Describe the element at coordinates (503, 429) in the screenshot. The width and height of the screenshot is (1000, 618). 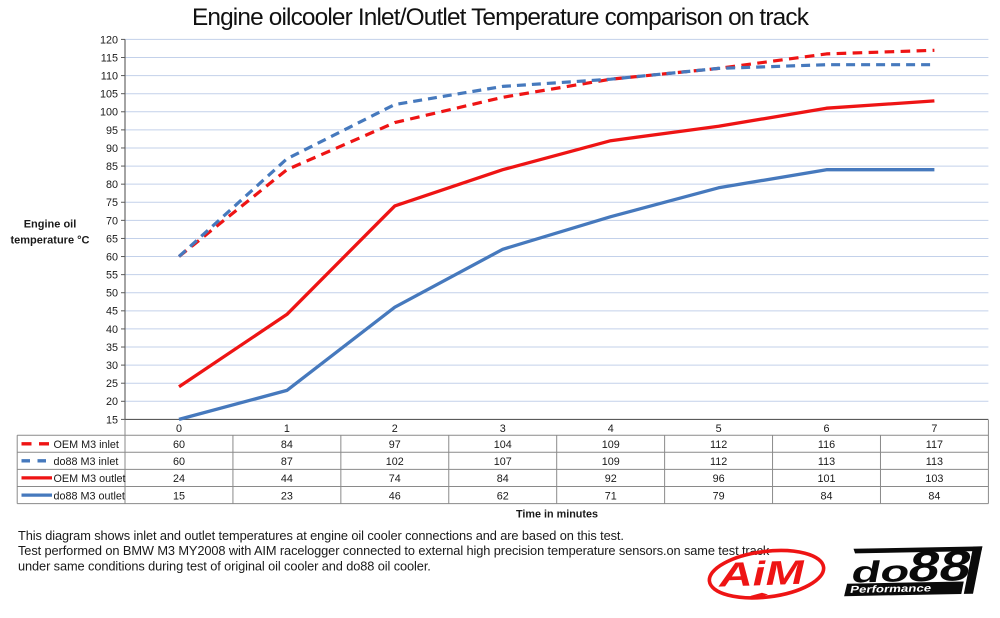
I see `svg-text: 3` at that location.